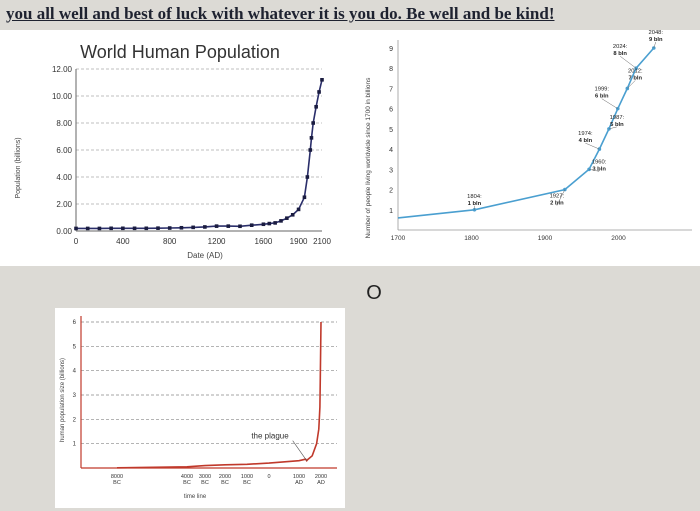 The width and height of the screenshot is (700, 511). What do you see at coordinates (321, 483) in the screenshot?
I see `chart3-xtick-bottom: AD` at bounding box center [321, 483].